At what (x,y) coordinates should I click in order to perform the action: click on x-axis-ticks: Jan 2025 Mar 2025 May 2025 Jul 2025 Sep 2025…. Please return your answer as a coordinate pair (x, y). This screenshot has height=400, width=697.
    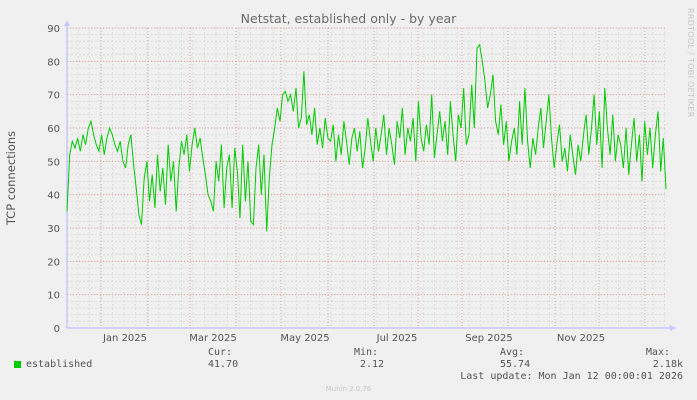
    Looking at the image, I should click on (353, 338).